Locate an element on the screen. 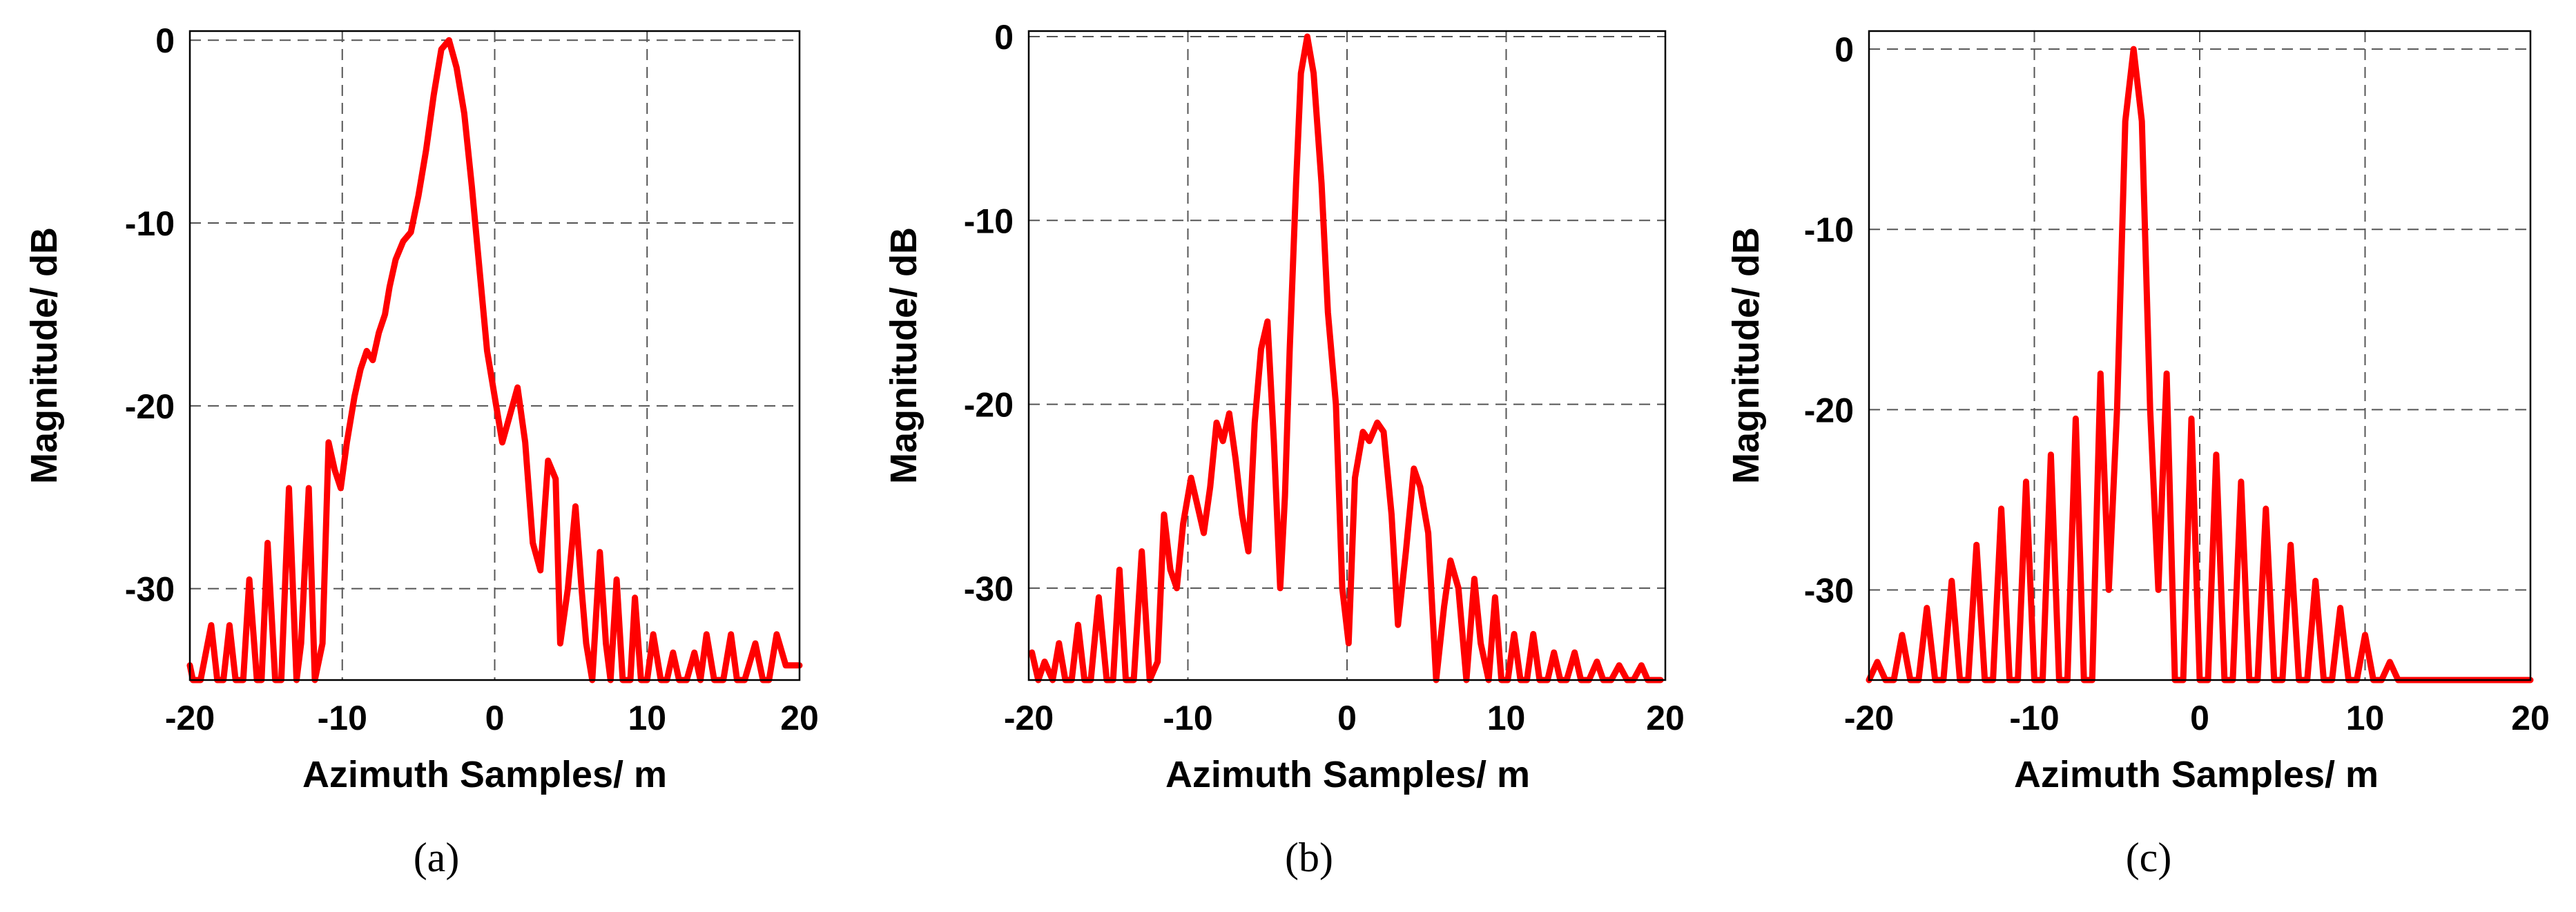 The height and width of the screenshot is (912, 2576). panel-caption: (a) is located at coordinates (437, 857).